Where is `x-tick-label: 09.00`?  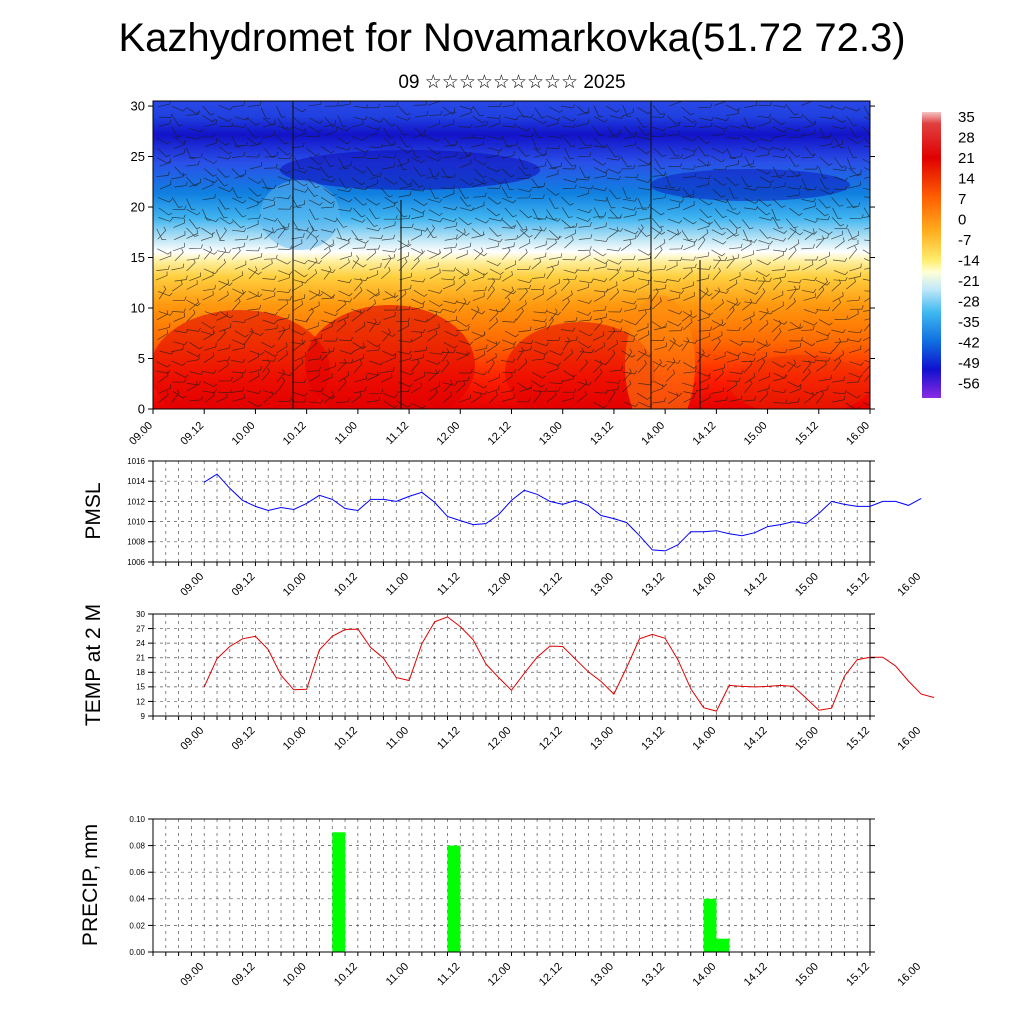 x-tick-label: 09.00 is located at coordinates (192, 585).